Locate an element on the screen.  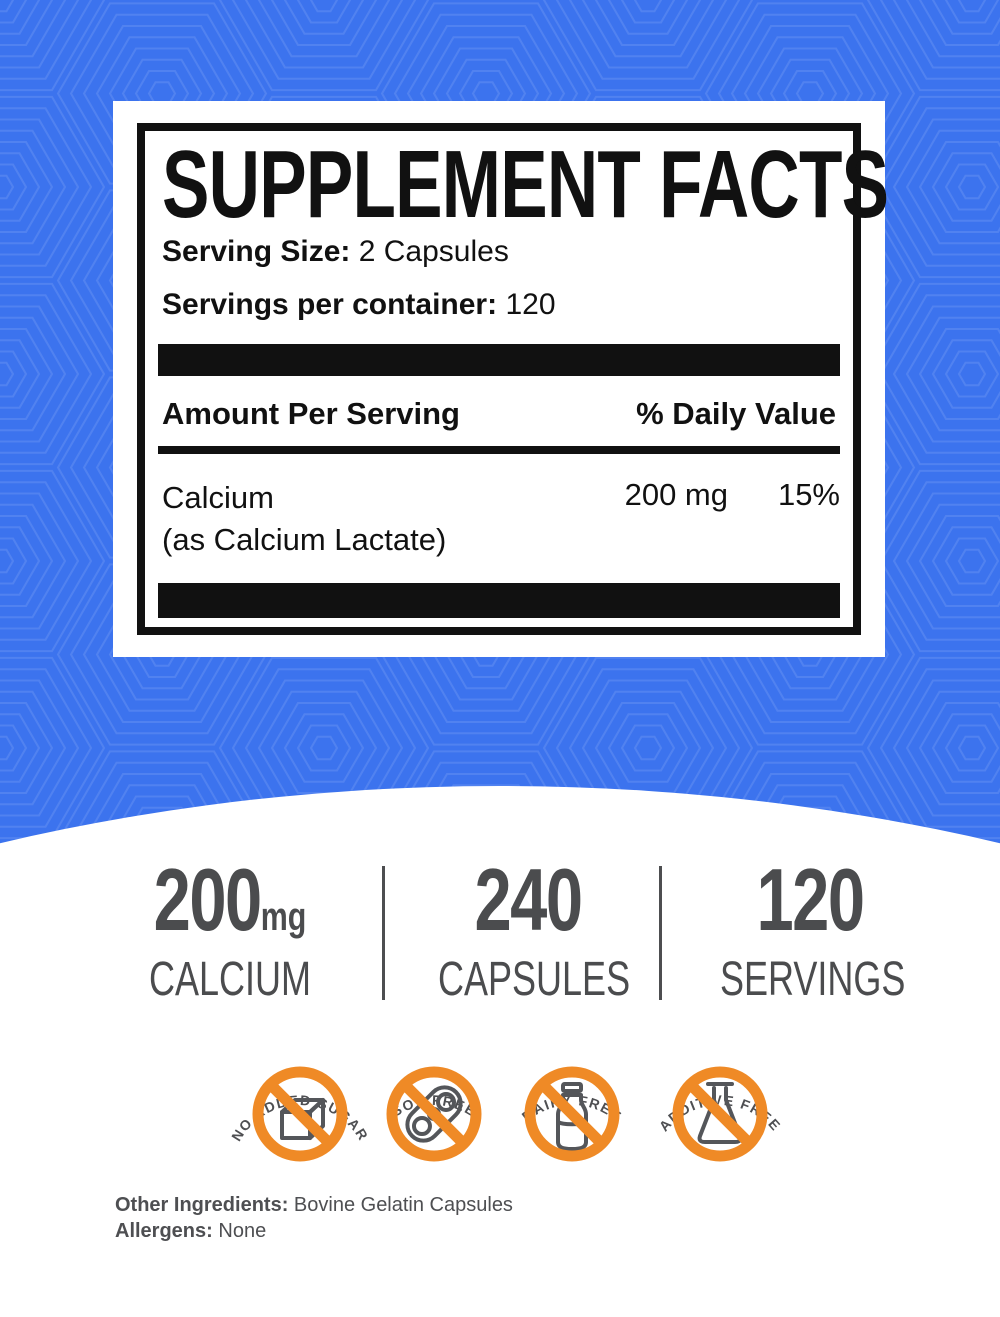
badge-soy-free: SOY FREE is located at coordinates (434, 1114).